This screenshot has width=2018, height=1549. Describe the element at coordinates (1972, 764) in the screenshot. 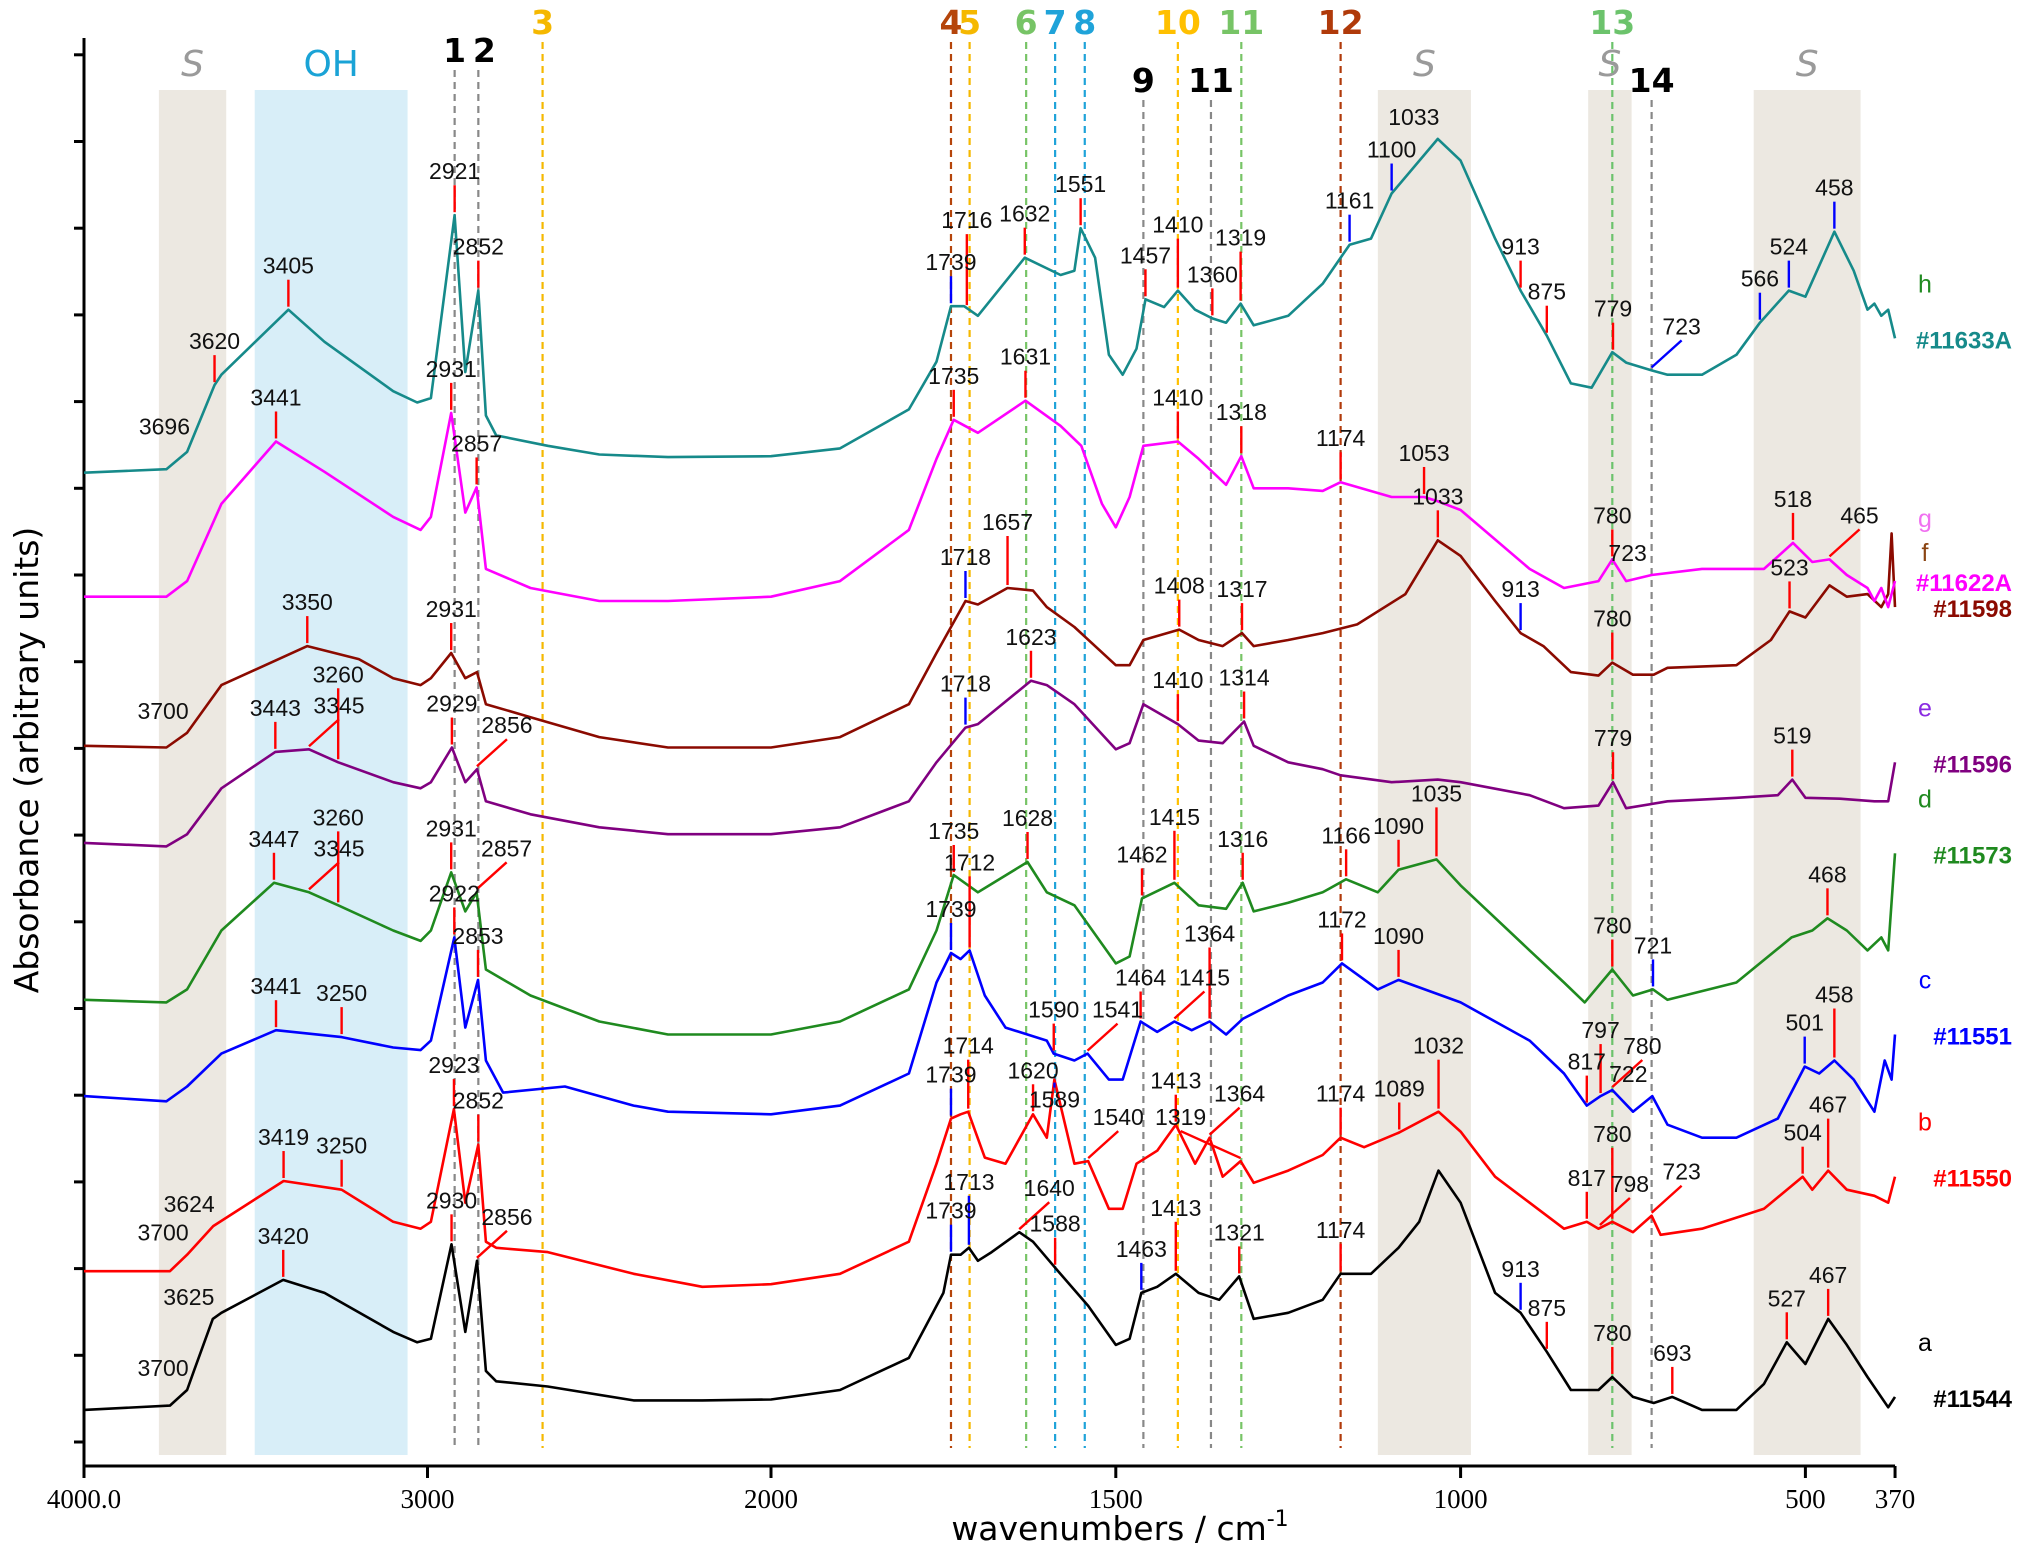

I see `series-id-label: #11596` at that location.